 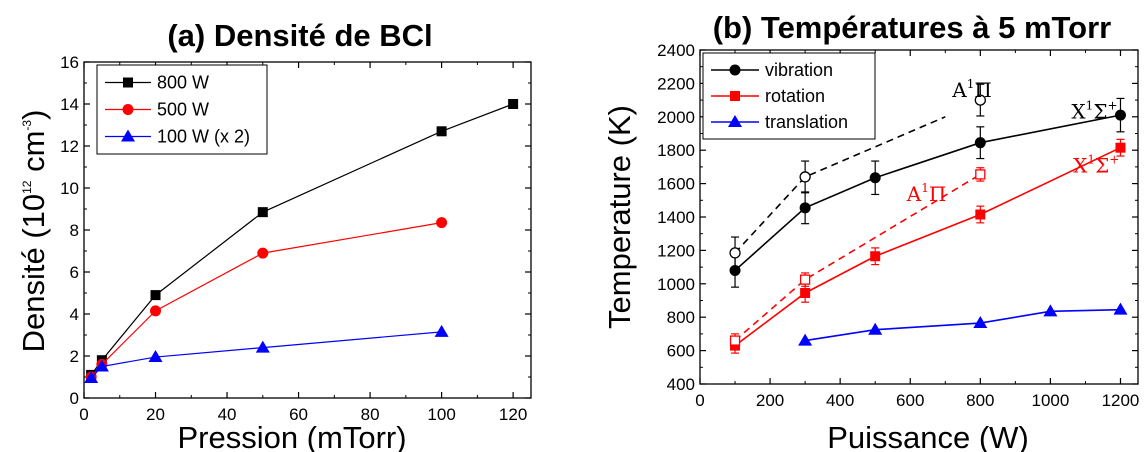 I want to click on chart-a-y-title-sup2: -3, so click(x=27, y=125).